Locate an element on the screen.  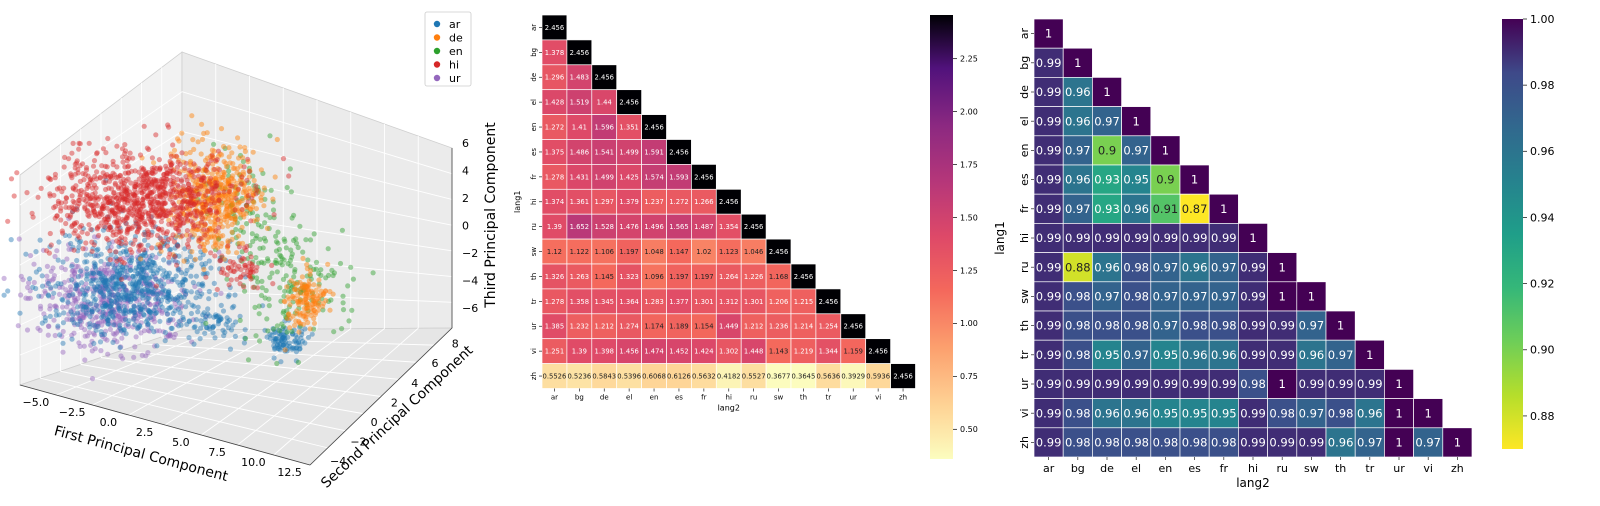
x-tick-label: th is located at coordinates (1340, 468).